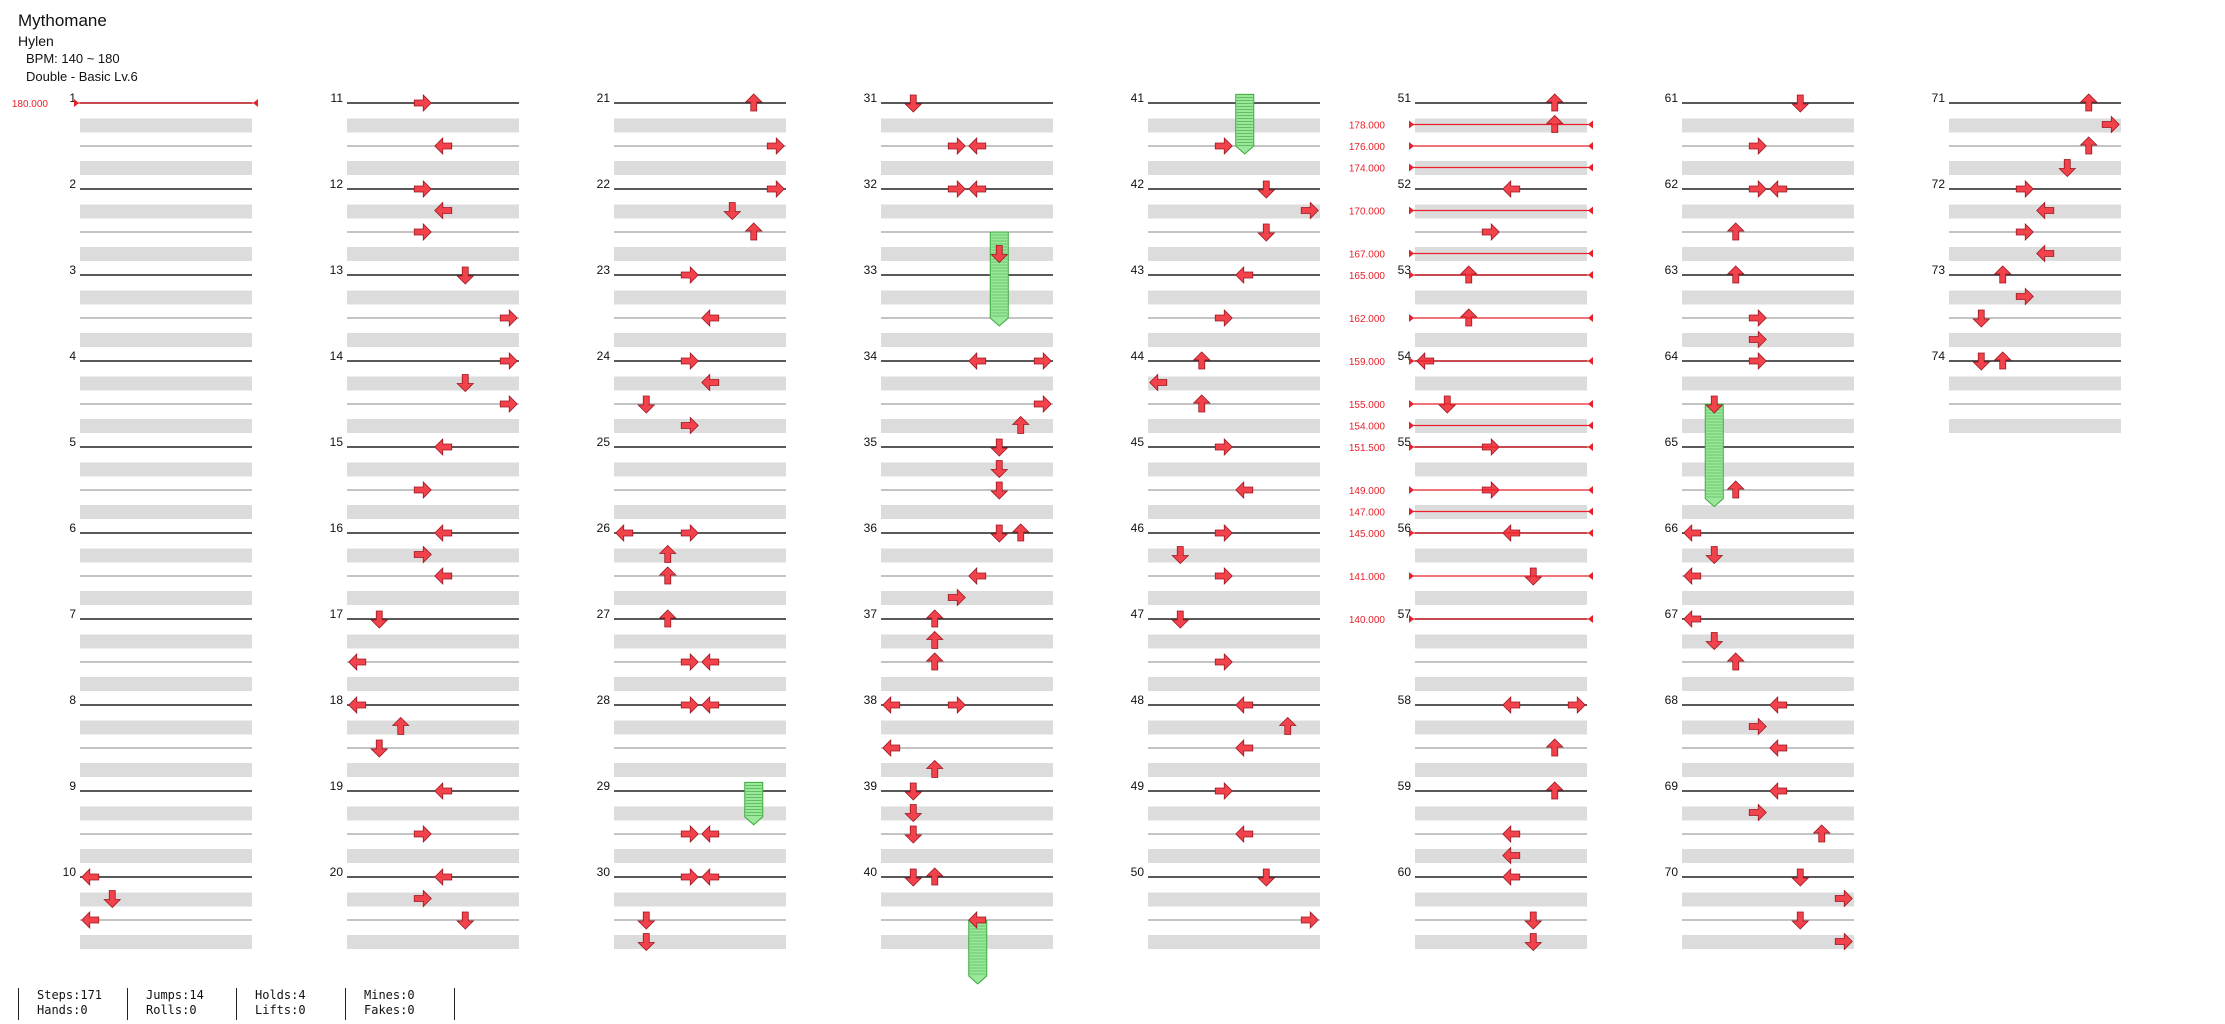  Describe the element at coordinates (1590, 511) in the screenshot. I see `bpm-marker-right` at that location.